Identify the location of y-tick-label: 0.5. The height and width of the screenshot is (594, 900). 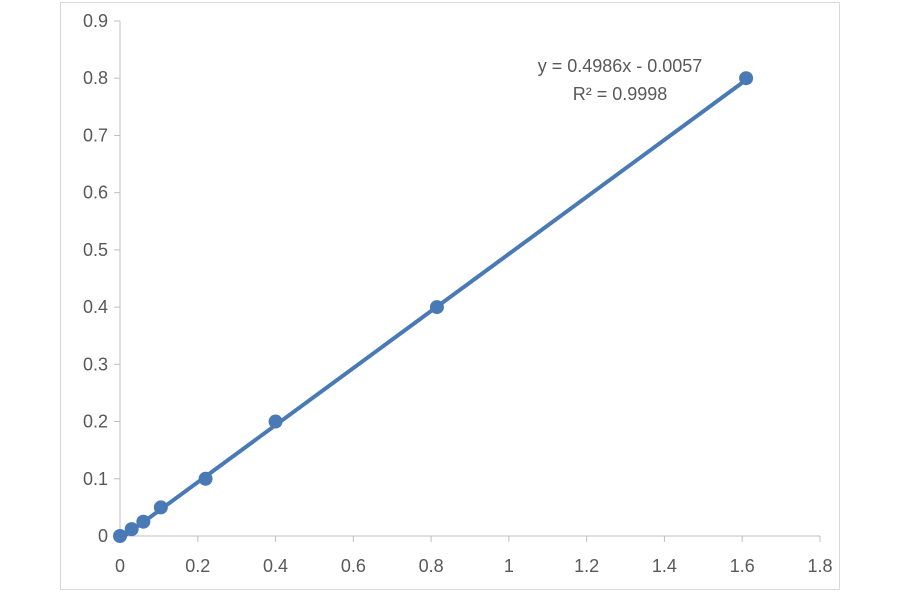
(95, 250).